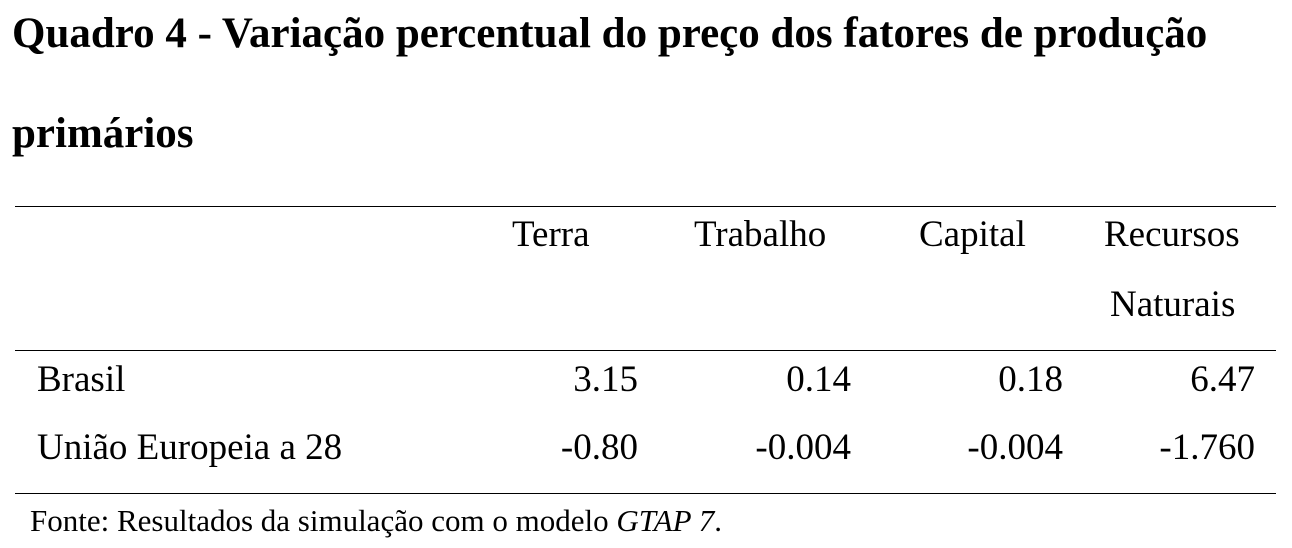 The width and height of the screenshot is (1292, 548). Describe the element at coordinates (1030, 379) in the screenshot. I see `cell: 0.18` at that location.